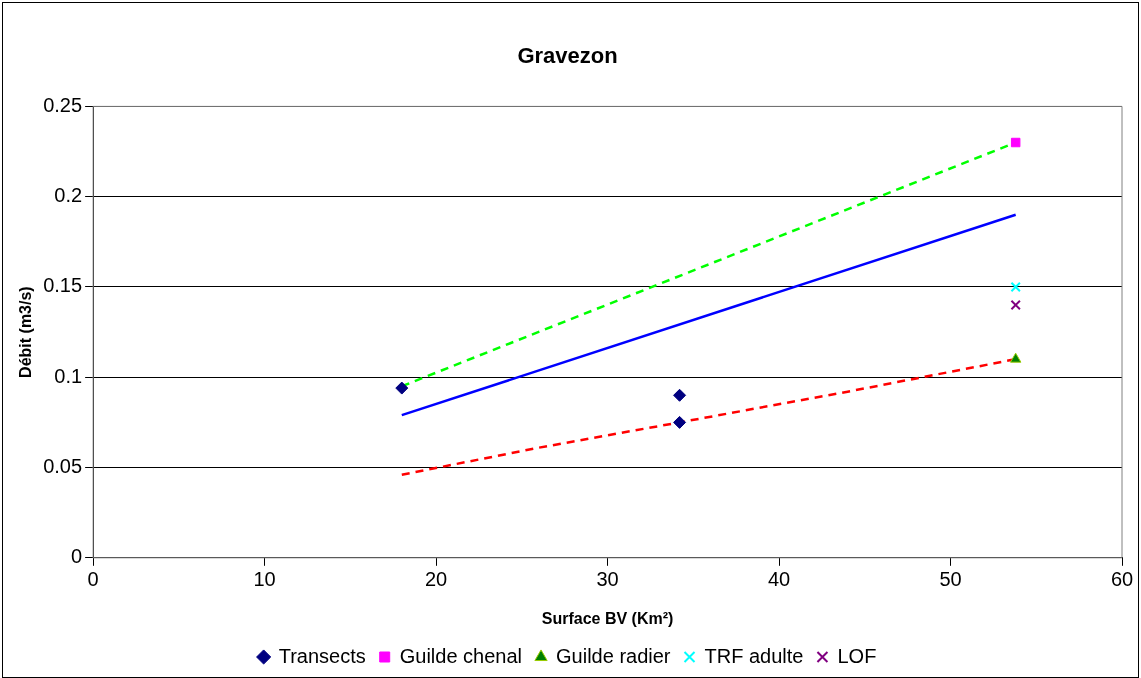 This screenshot has height=678, width=1141. I want to click on x-tick-label: 60, so click(1122, 579).